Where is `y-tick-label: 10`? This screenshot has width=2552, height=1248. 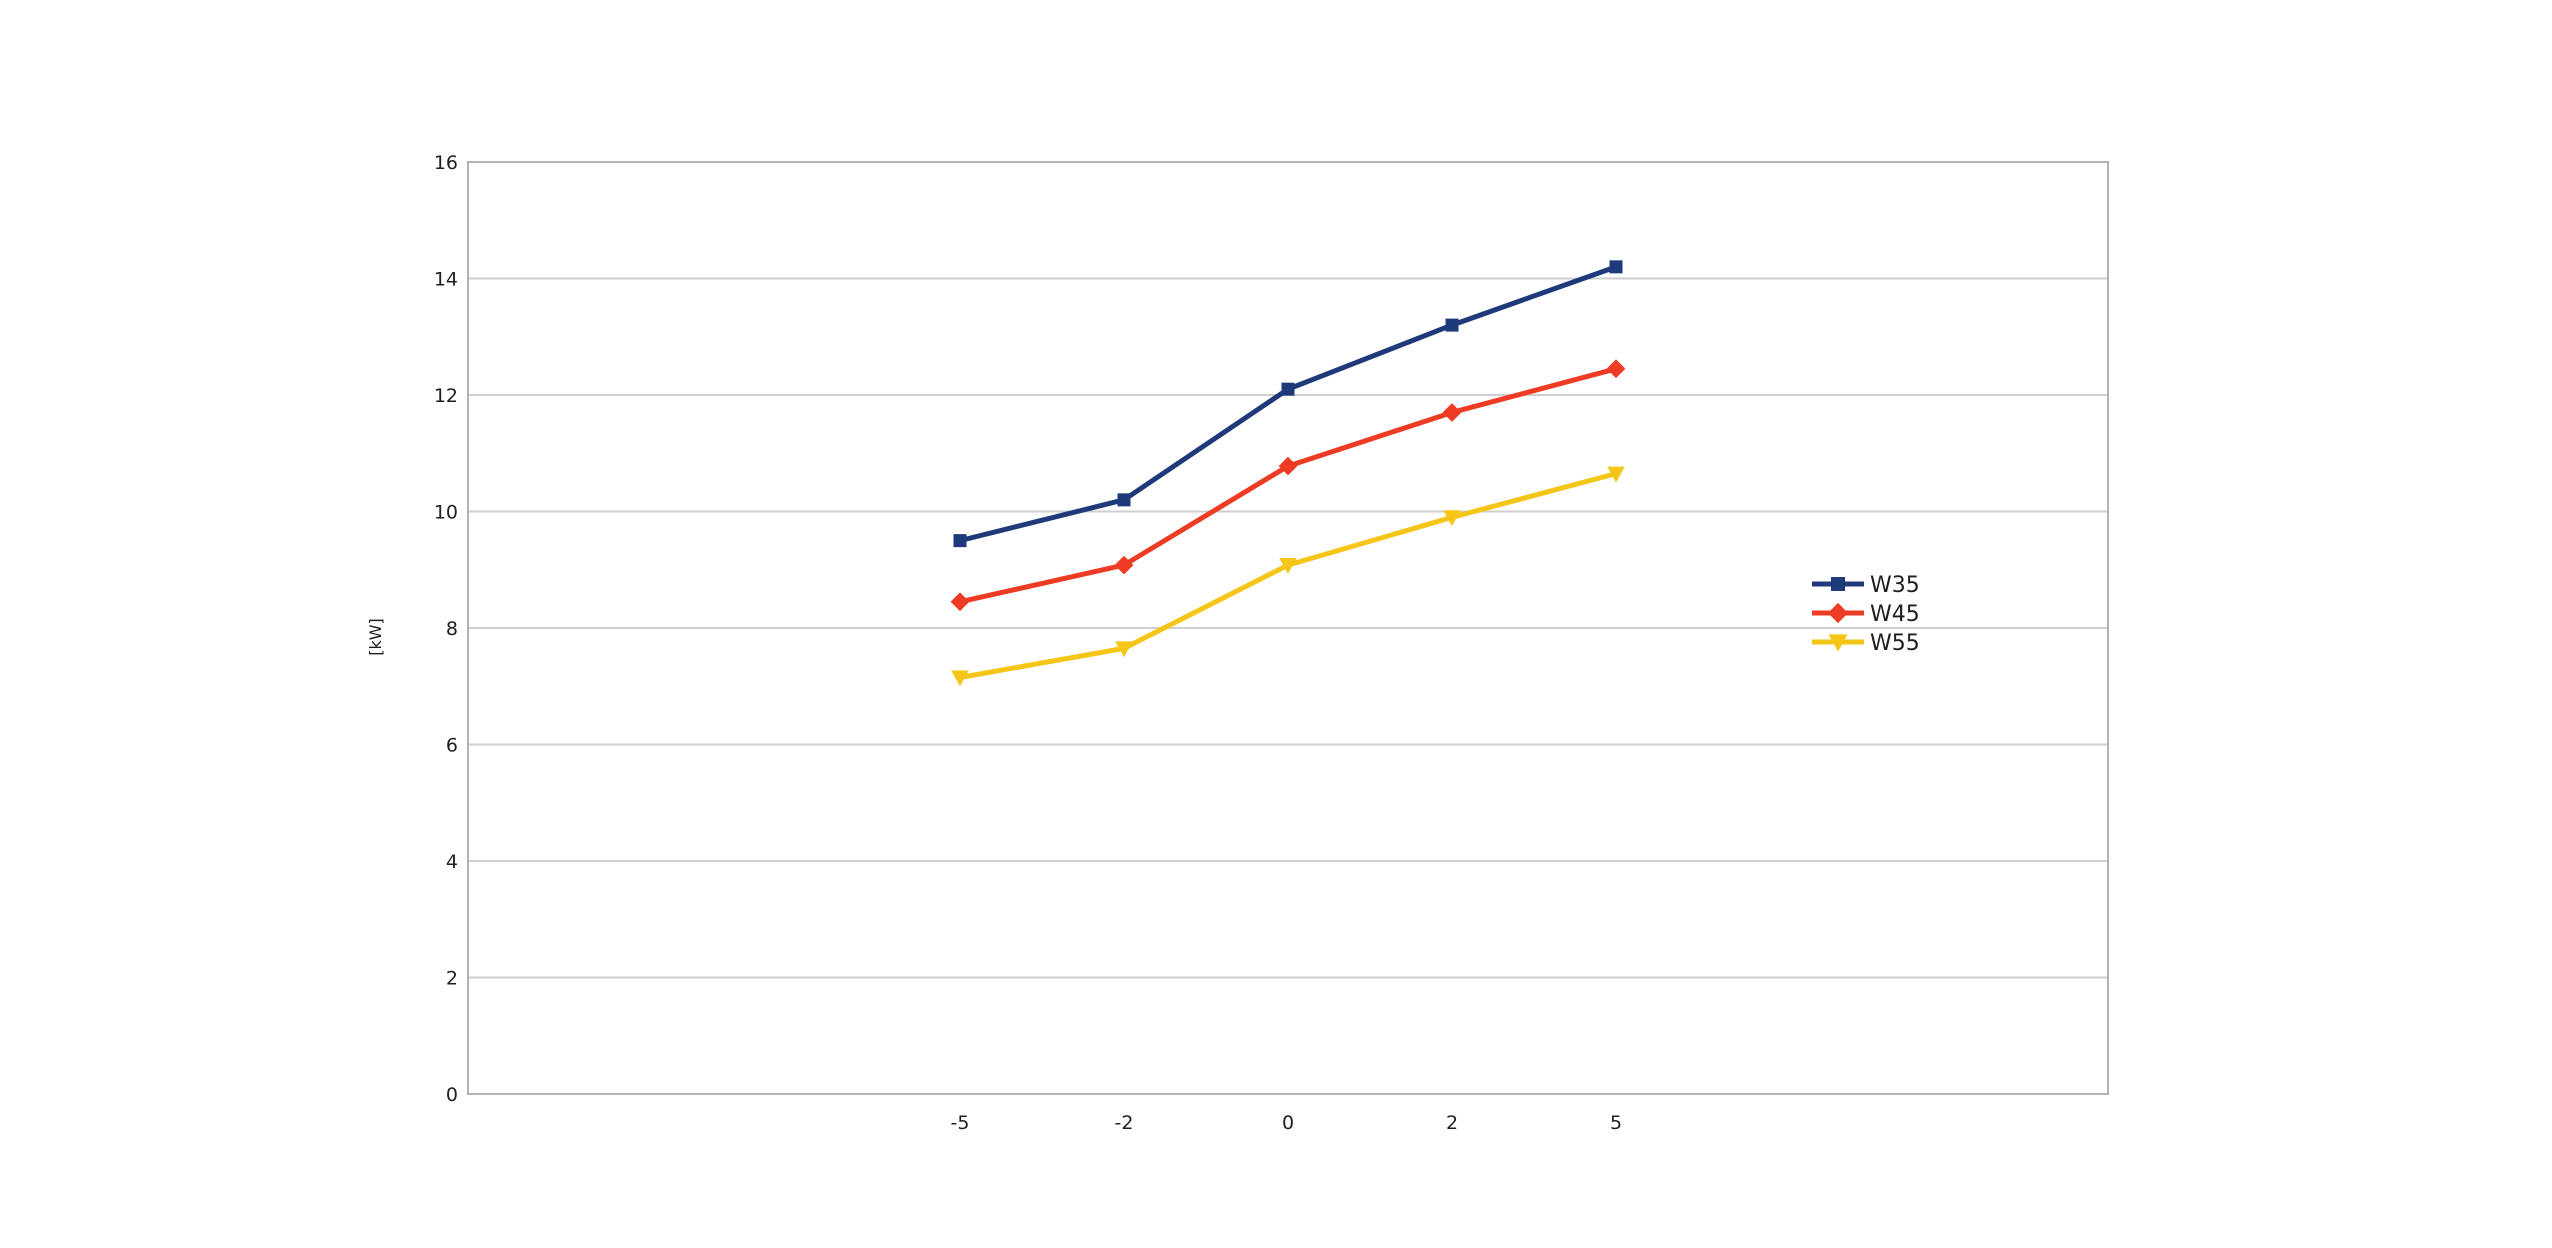
y-tick-label: 10 is located at coordinates (446, 513).